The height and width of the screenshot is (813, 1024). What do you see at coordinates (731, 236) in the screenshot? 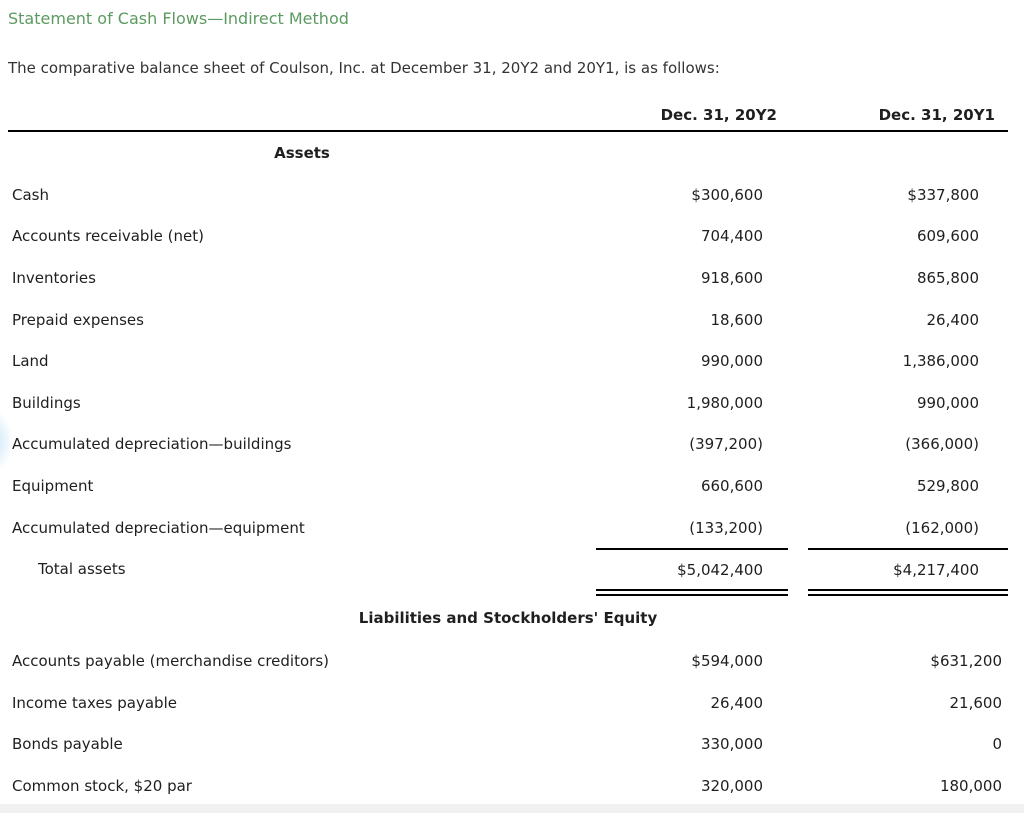
I see `amount-y2: 704,400` at bounding box center [731, 236].